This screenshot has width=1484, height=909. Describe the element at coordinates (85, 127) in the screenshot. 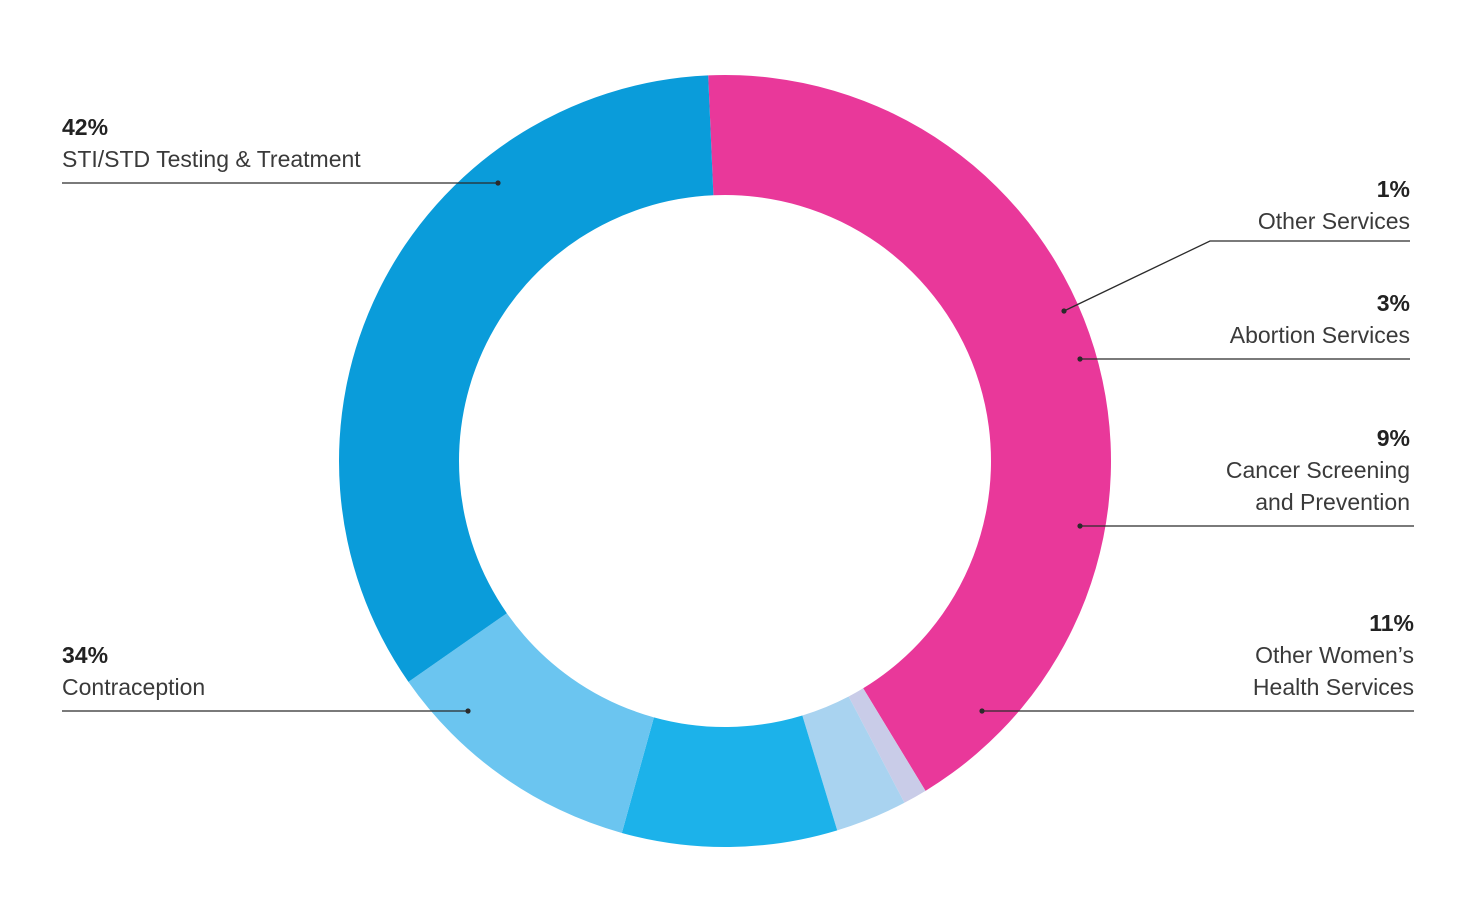

I see `slice-percent: 42%` at that location.